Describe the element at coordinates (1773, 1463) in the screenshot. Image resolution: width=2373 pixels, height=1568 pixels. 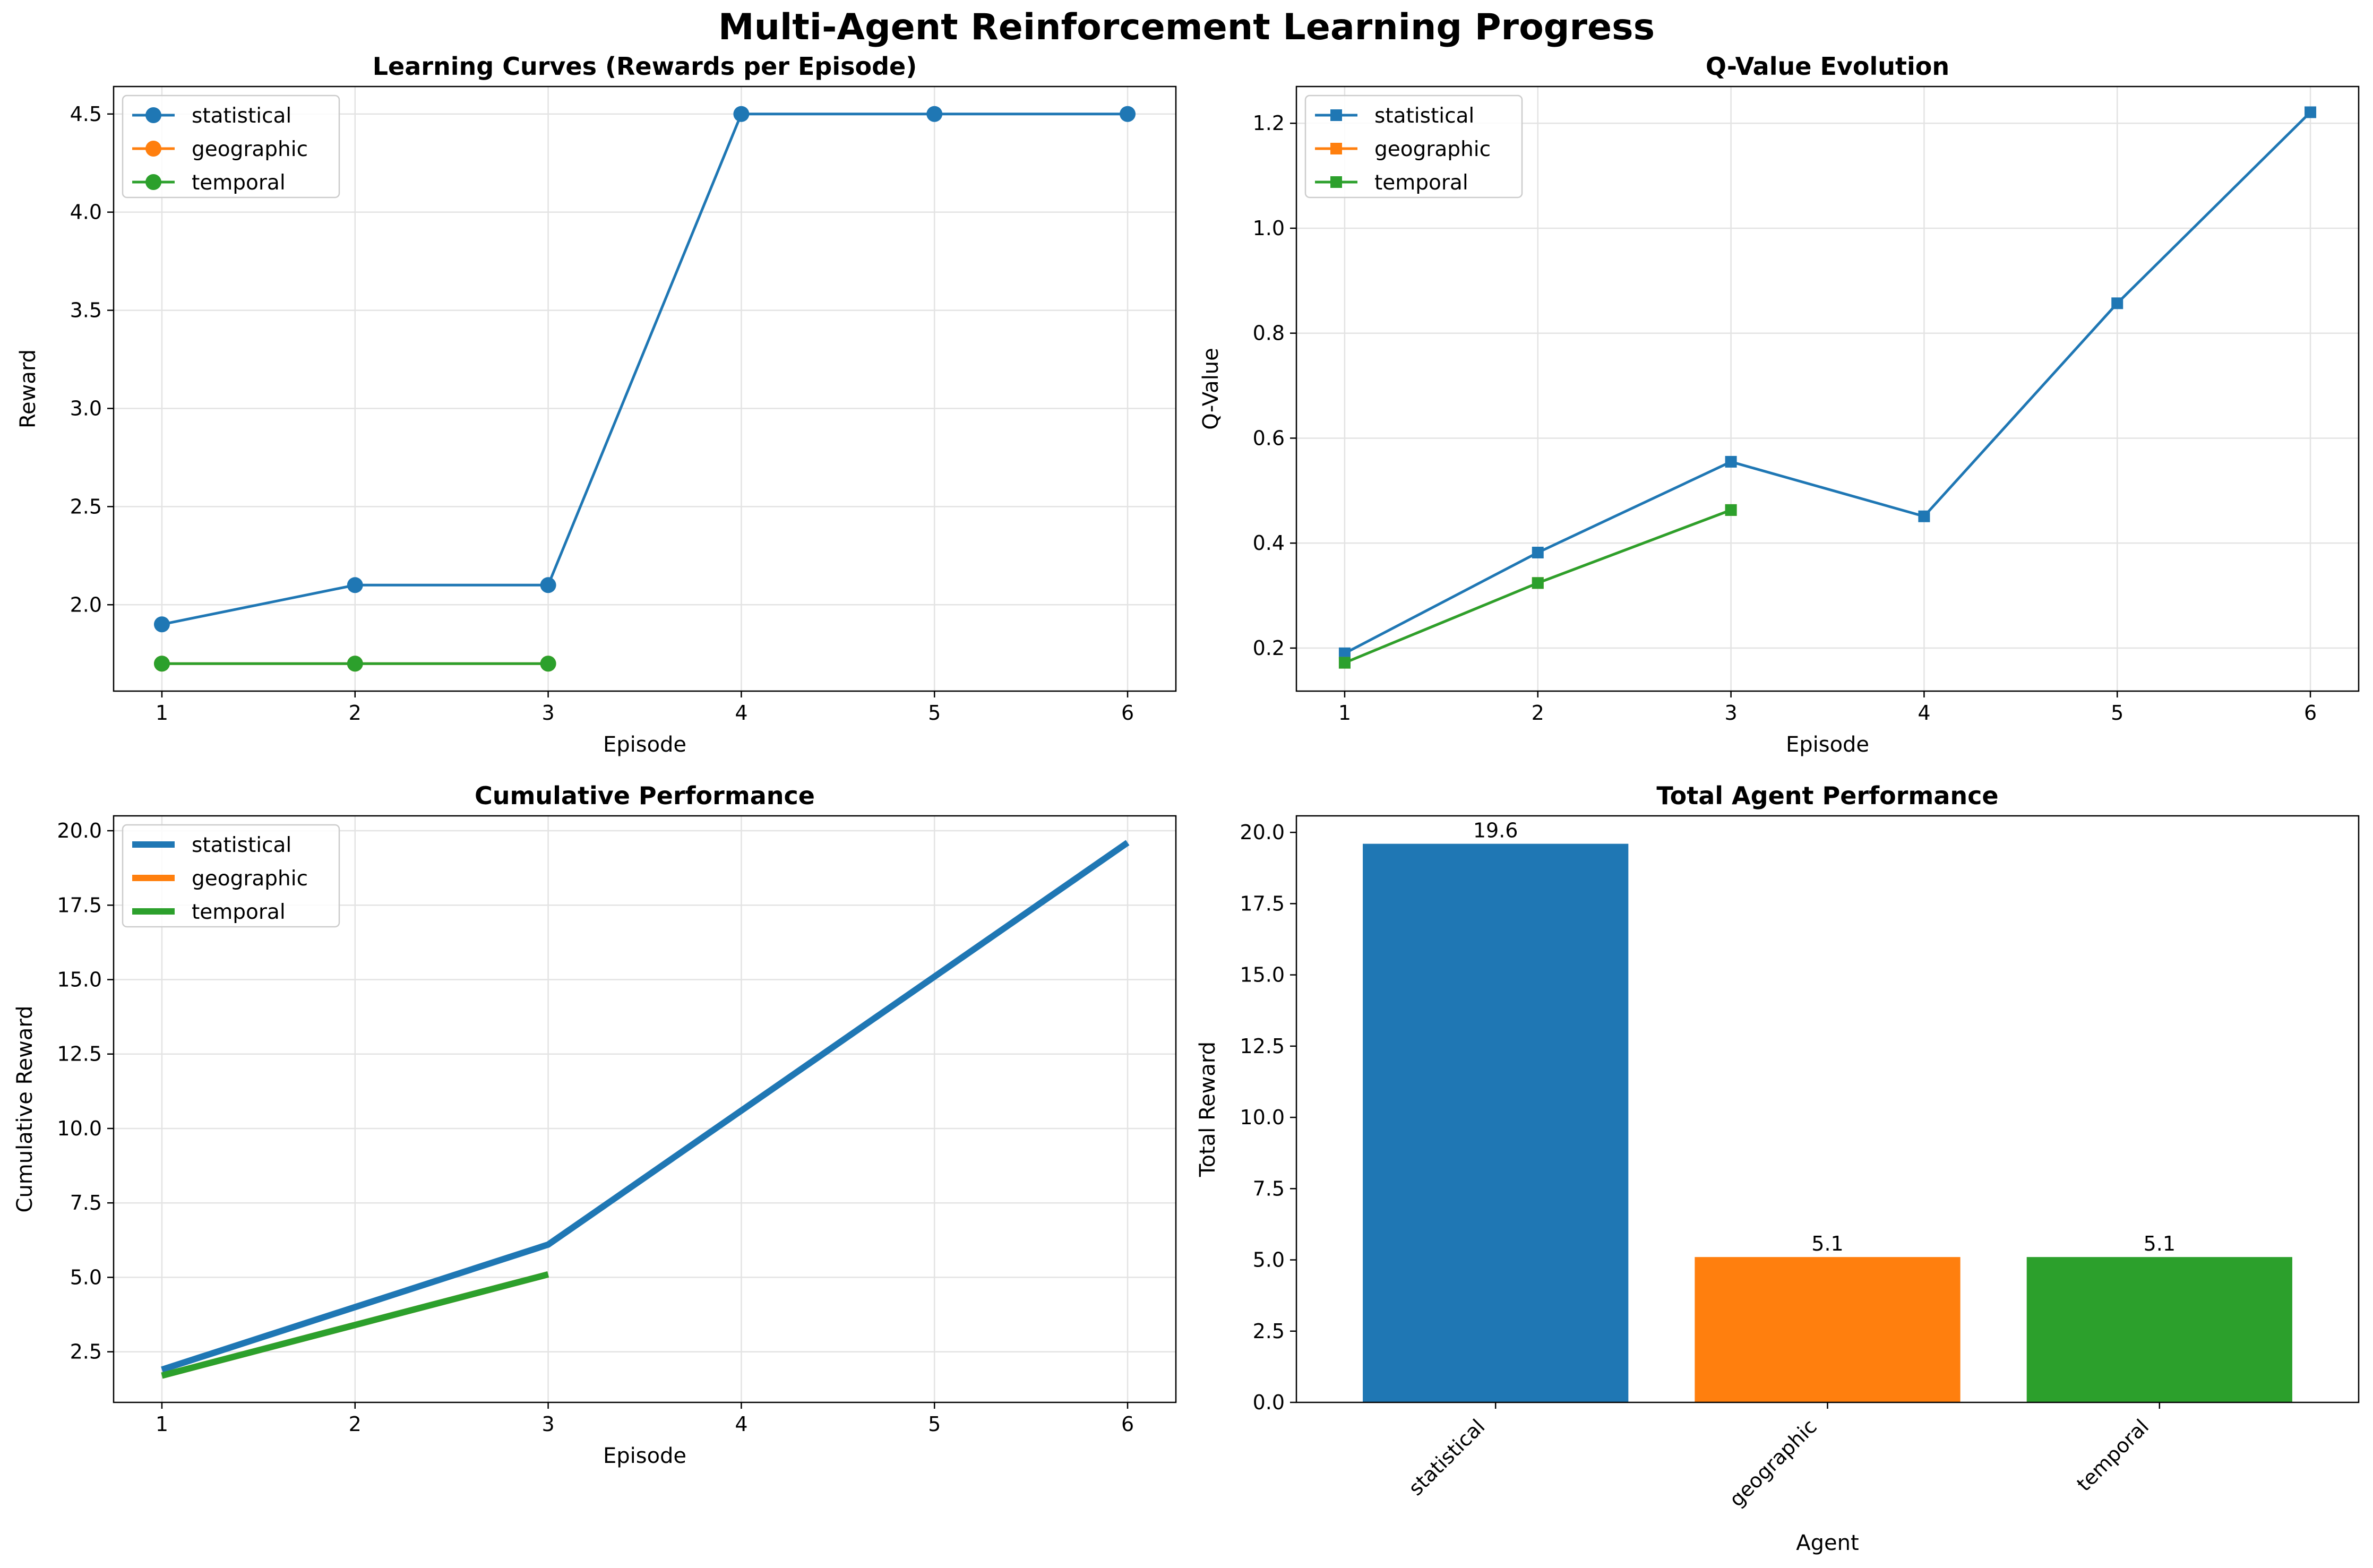
I see `x-tick-label: geographic` at that location.